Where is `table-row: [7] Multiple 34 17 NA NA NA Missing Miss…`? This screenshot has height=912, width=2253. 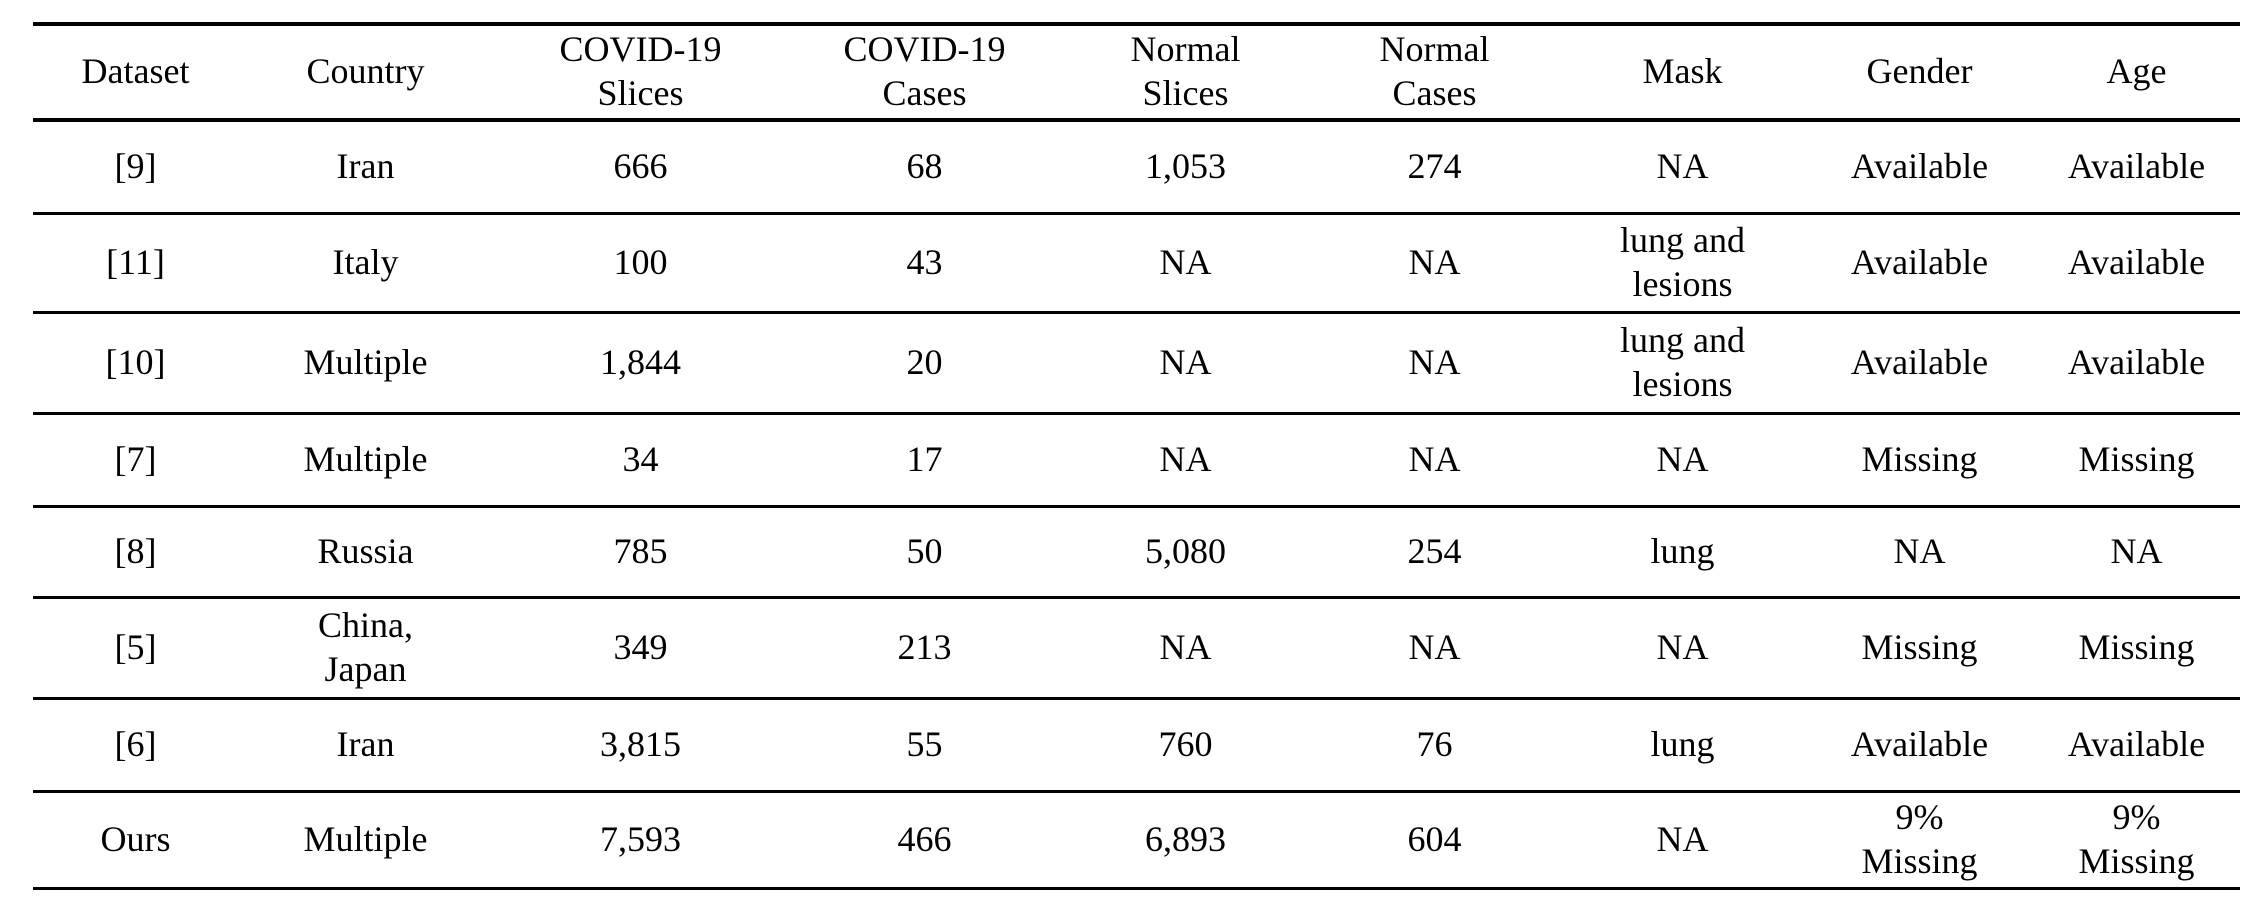 table-row: [7] Multiple 34 17 NA NA NA Missing Miss… is located at coordinates (1136, 459).